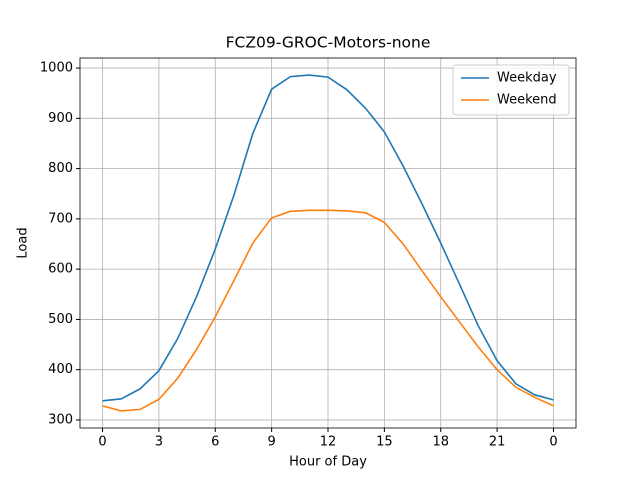 This screenshot has width=640, height=484. I want to click on legend-label: Weekday, so click(527, 78).